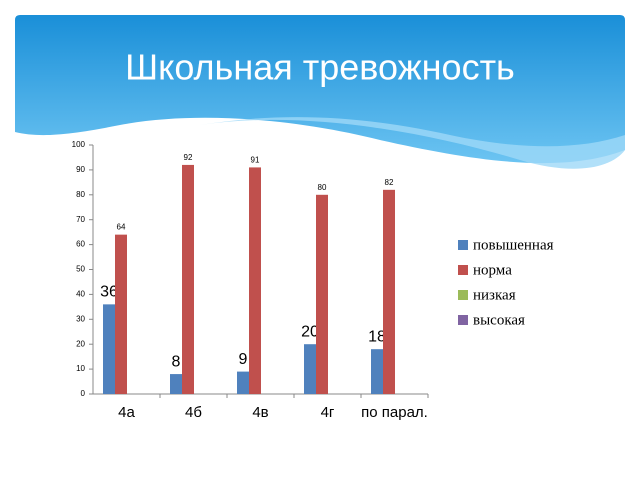  What do you see at coordinates (255, 160) in the screenshot?
I see `data-label: 91` at bounding box center [255, 160].